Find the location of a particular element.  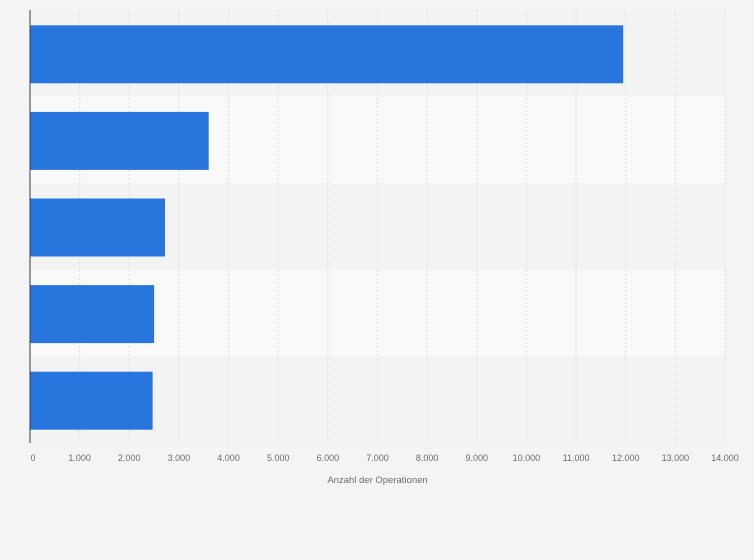

x-tick-label: 6.000 is located at coordinates (328, 458).